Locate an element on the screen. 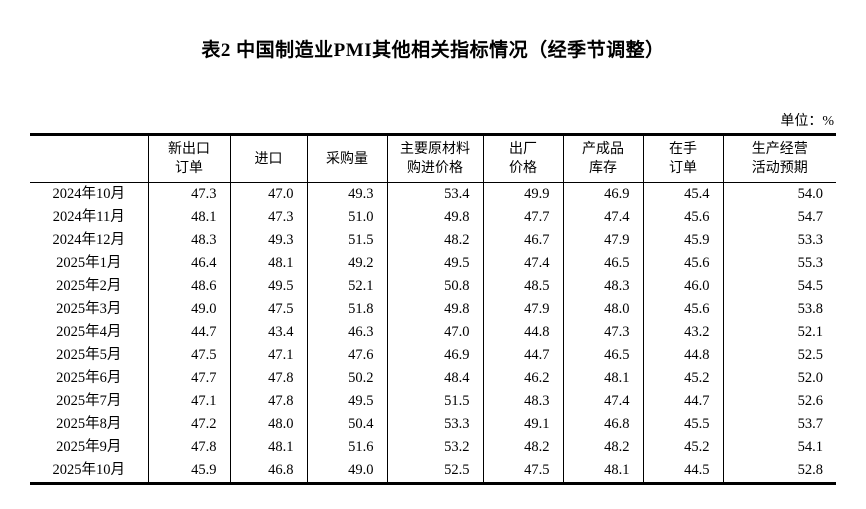  row-label-month: 2025年6月 is located at coordinates (89, 378).